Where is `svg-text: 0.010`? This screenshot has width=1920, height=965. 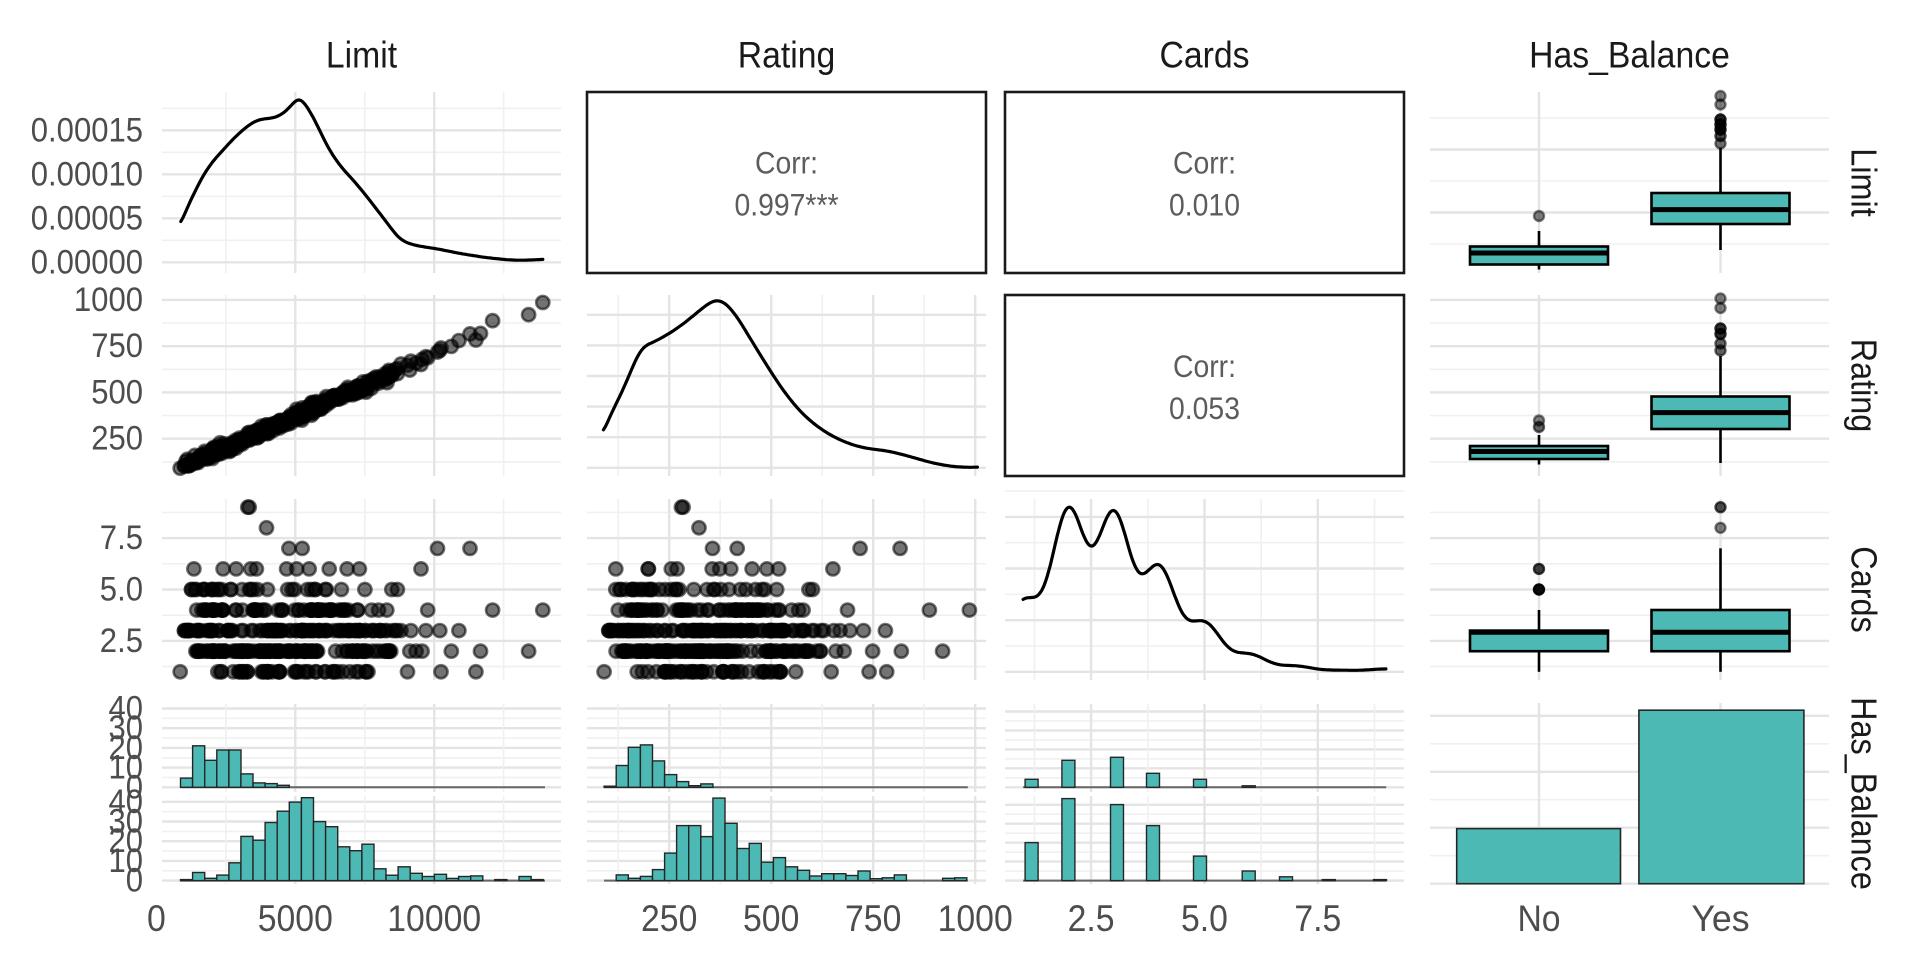
svg-text: 0.010 is located at coordinates (1204, 205).